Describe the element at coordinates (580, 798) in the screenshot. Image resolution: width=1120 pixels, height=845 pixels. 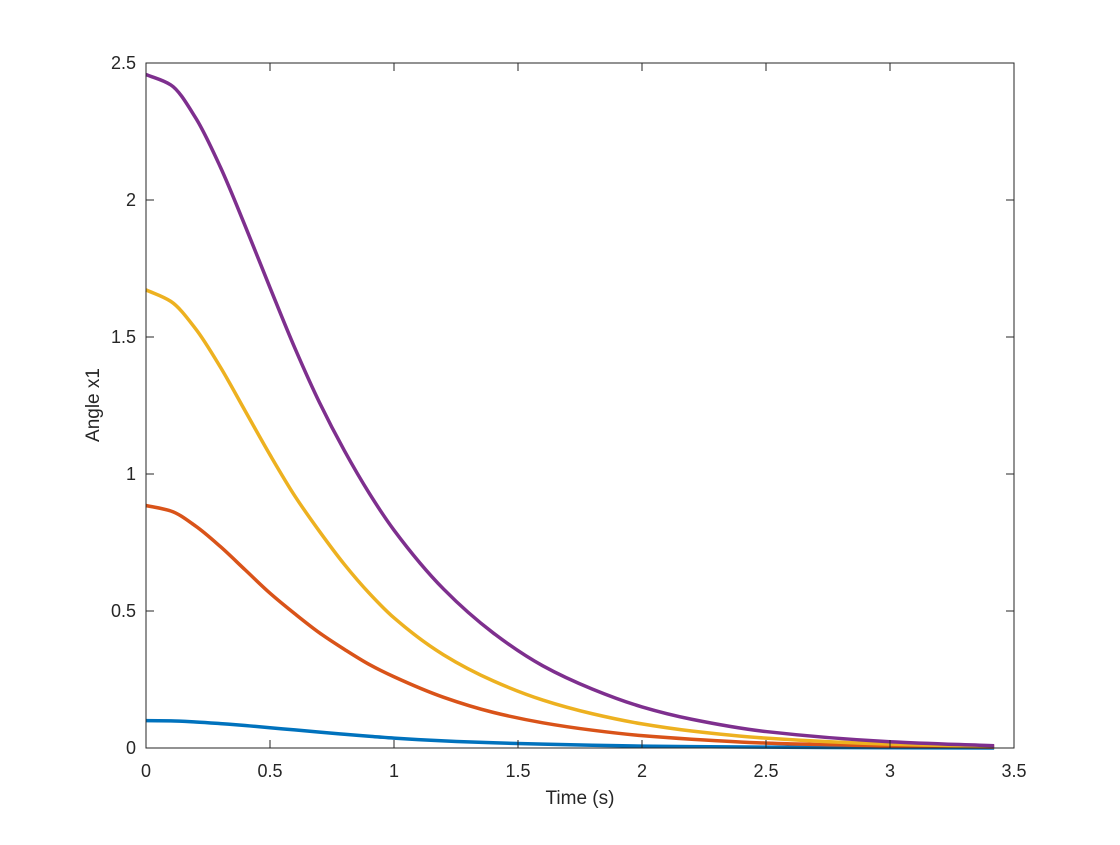
I see `x-axis-label: Time (s)` at that location.